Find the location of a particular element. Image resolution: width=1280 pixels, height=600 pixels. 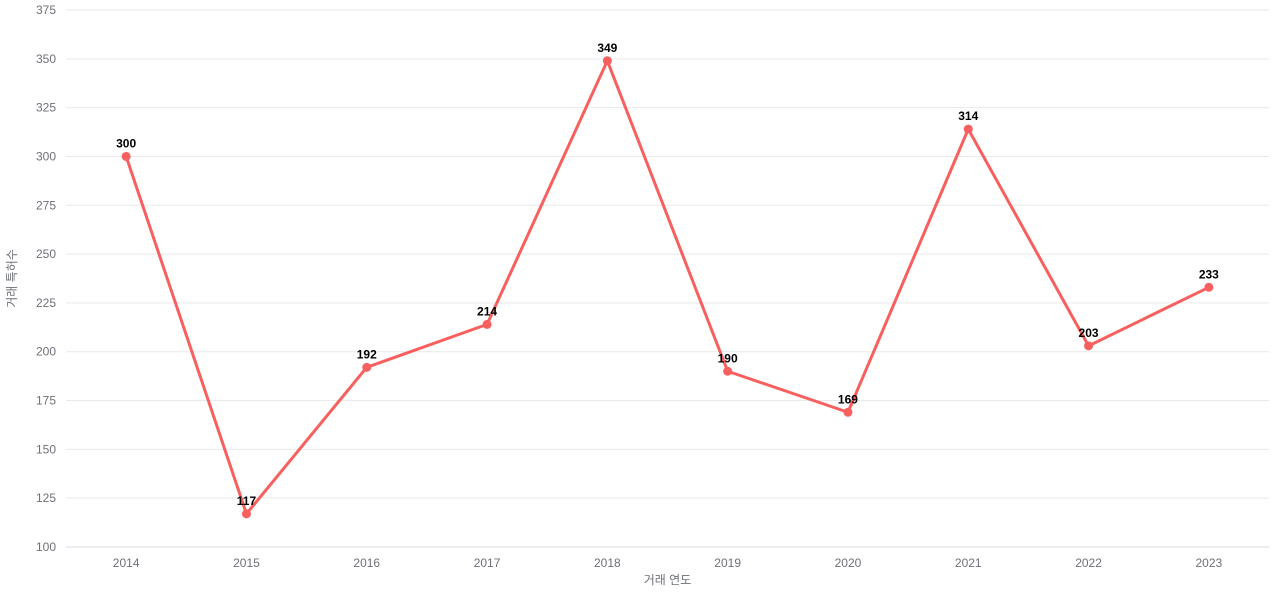

x-axis-tick-label: 2023 is located at coordinates (1208, 563).